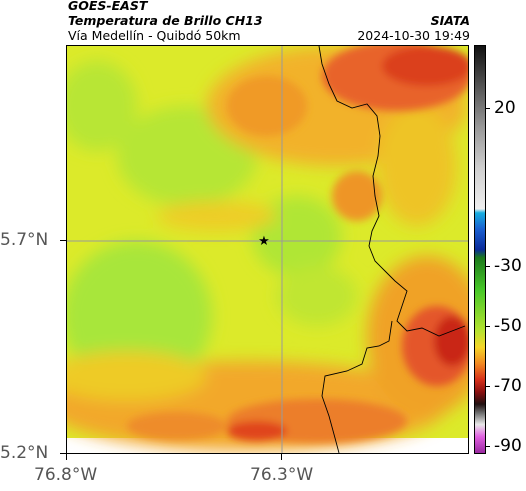 The image size is (526, 491). I want to click on colorbar-label: -70, so click(508, 386).